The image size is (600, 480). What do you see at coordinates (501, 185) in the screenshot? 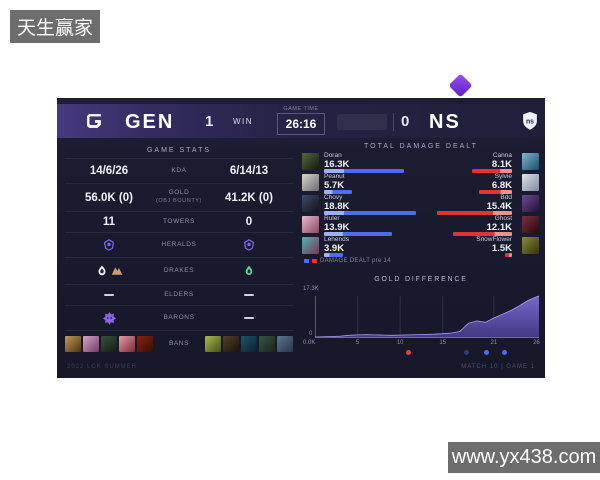
I see `damage-value: 6.8K` at bounding box center [501, 185].